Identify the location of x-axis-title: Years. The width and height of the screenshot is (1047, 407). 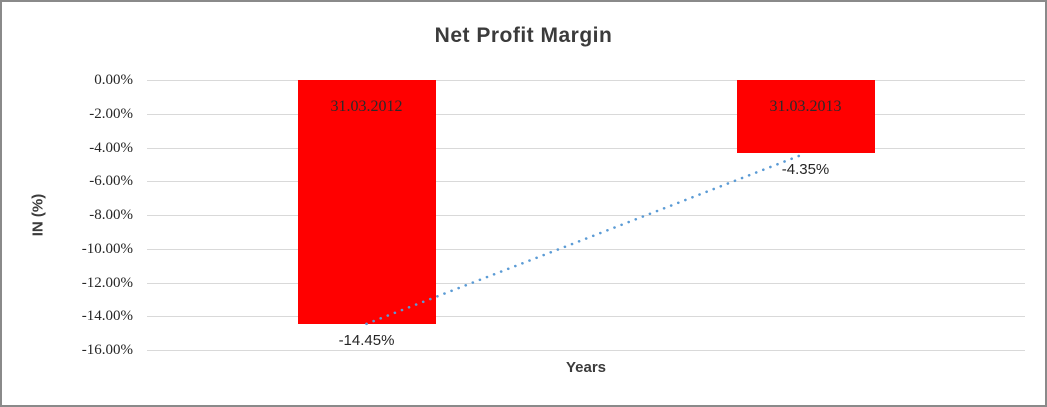
(586, 367).